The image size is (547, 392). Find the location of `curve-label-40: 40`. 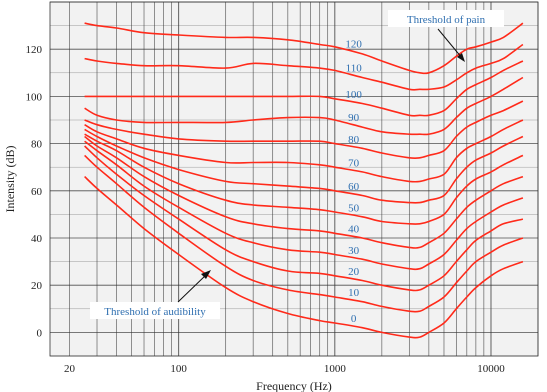

curve-label-40: 40 is located at coordinates (354, 230).